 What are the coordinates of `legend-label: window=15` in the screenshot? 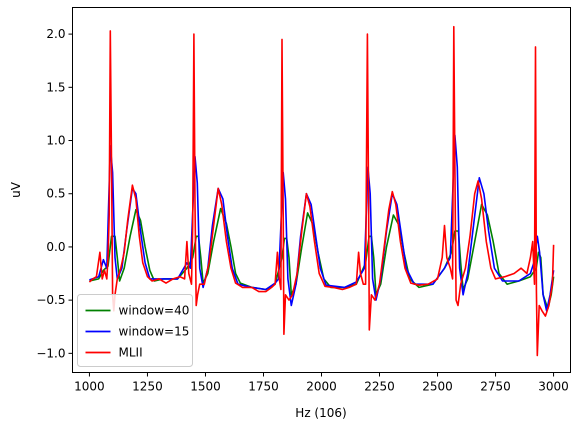 It's located at (154, 332).